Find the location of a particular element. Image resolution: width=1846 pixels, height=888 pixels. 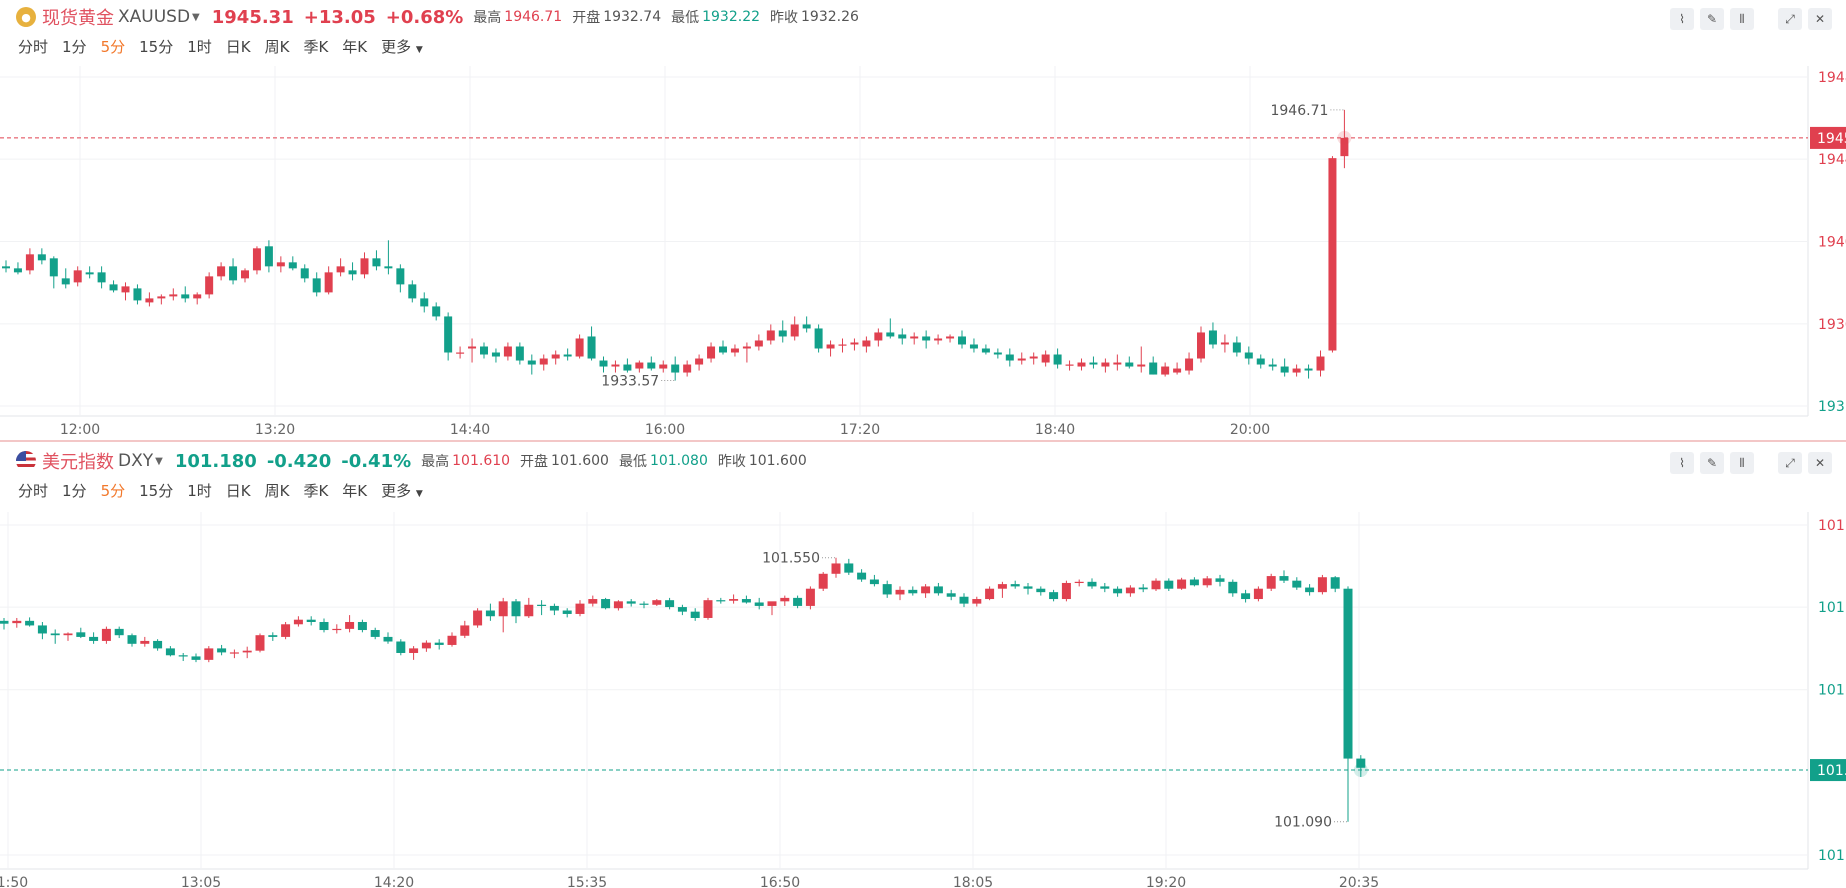

x-tick-label: 14:20 is located at coordinates (394, 881).